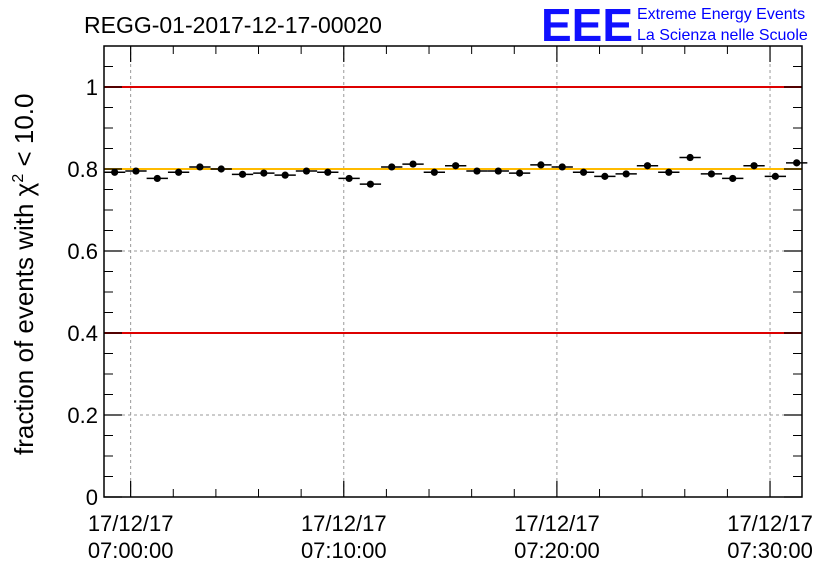  Describe the element at coordinates (557, 550) in the screenshot. I see `x-tick-label-time: 07:20:00` at that location.